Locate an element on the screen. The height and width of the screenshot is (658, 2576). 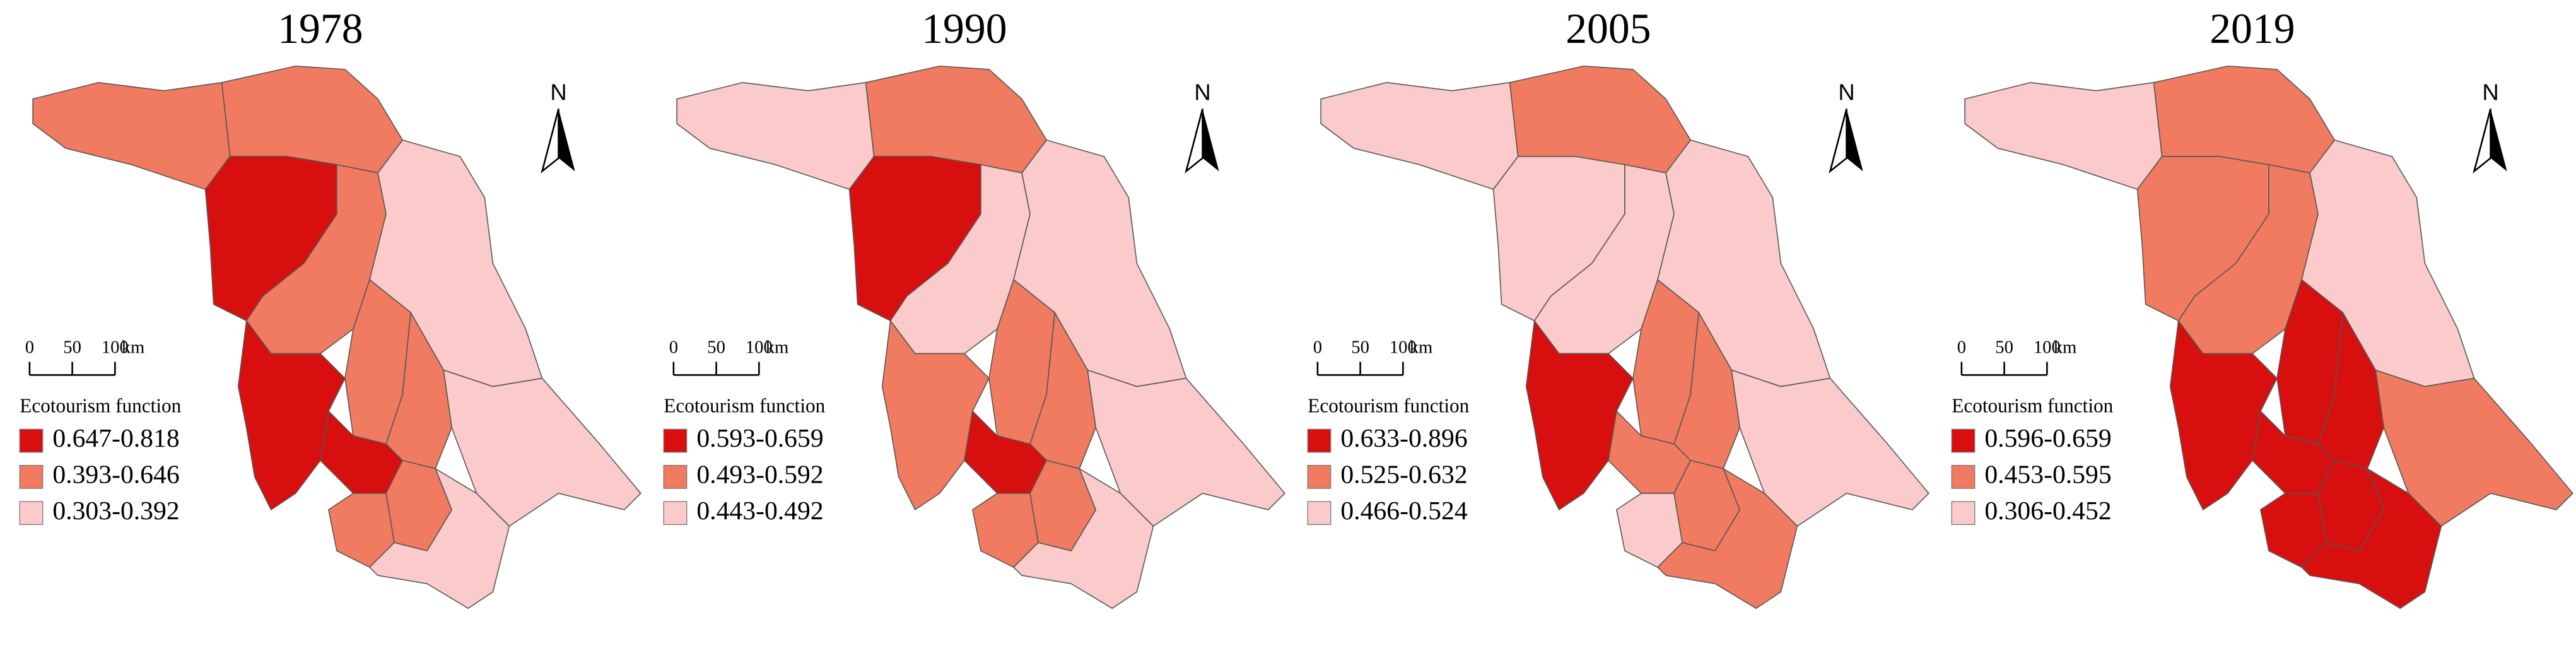
legend-label: 0.306-0.452 is located at coordinates (2047, 511).